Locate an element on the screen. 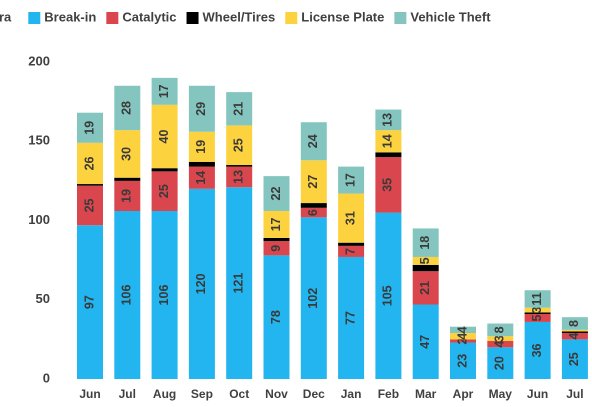 The width and height of the screenshot is (592, 407). data-label: 97 is located at coordinates (89, 302).